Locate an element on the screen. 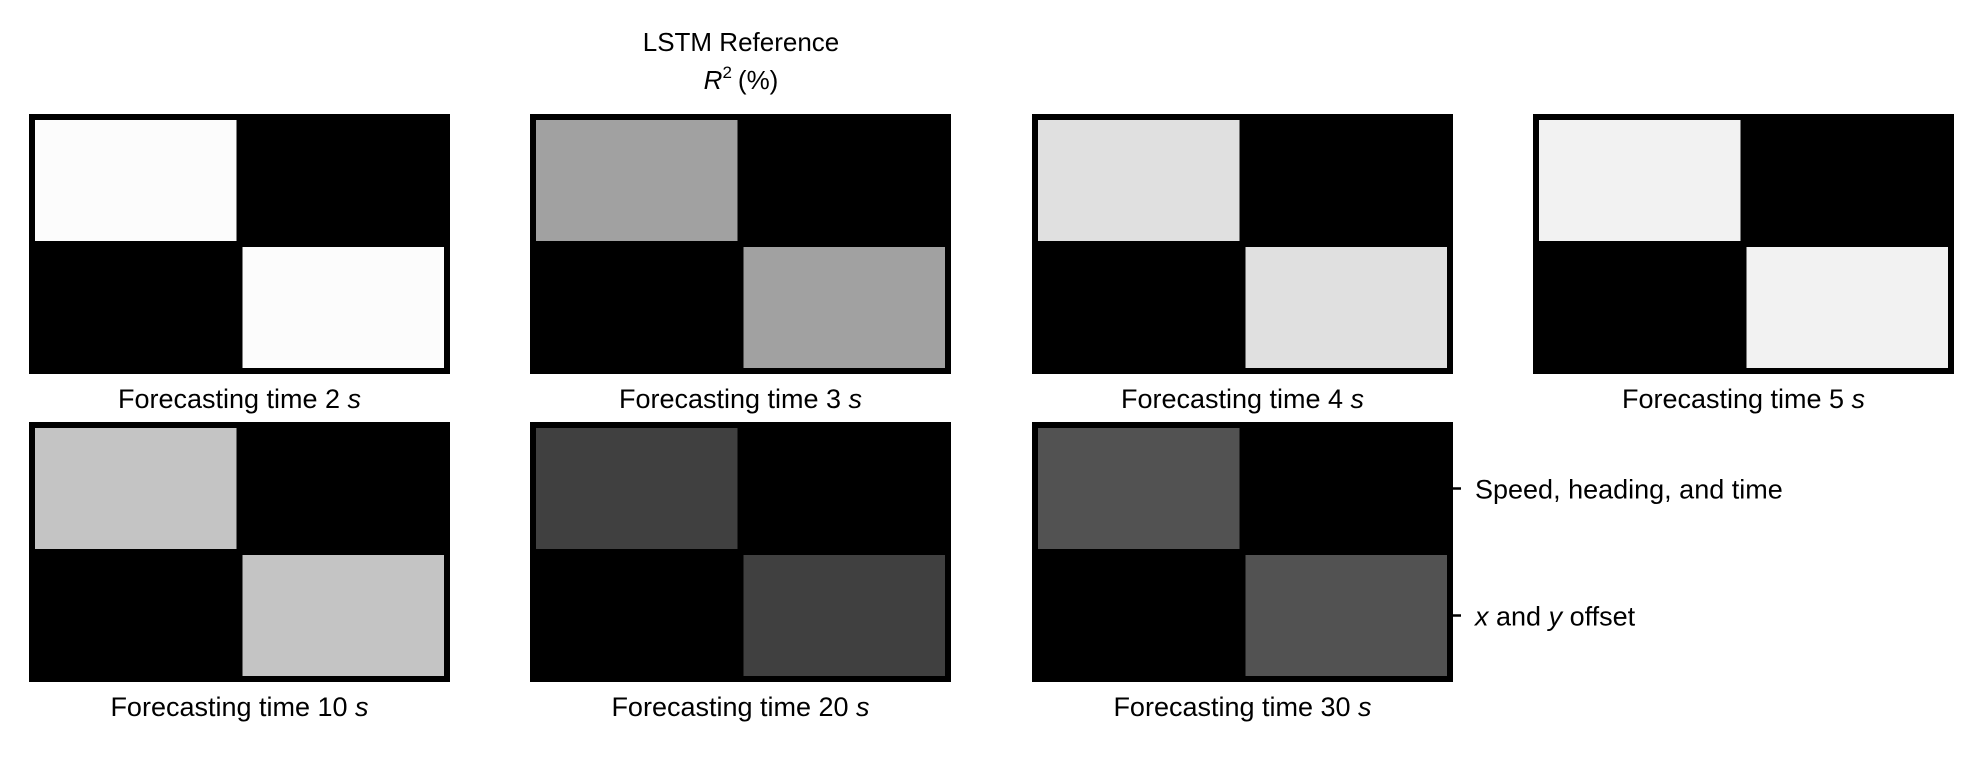 Image resolution: width=1982 pixels, height=757 pixels. panel-label: Forecasting time 30 s is located at coordinates (1242, 707).